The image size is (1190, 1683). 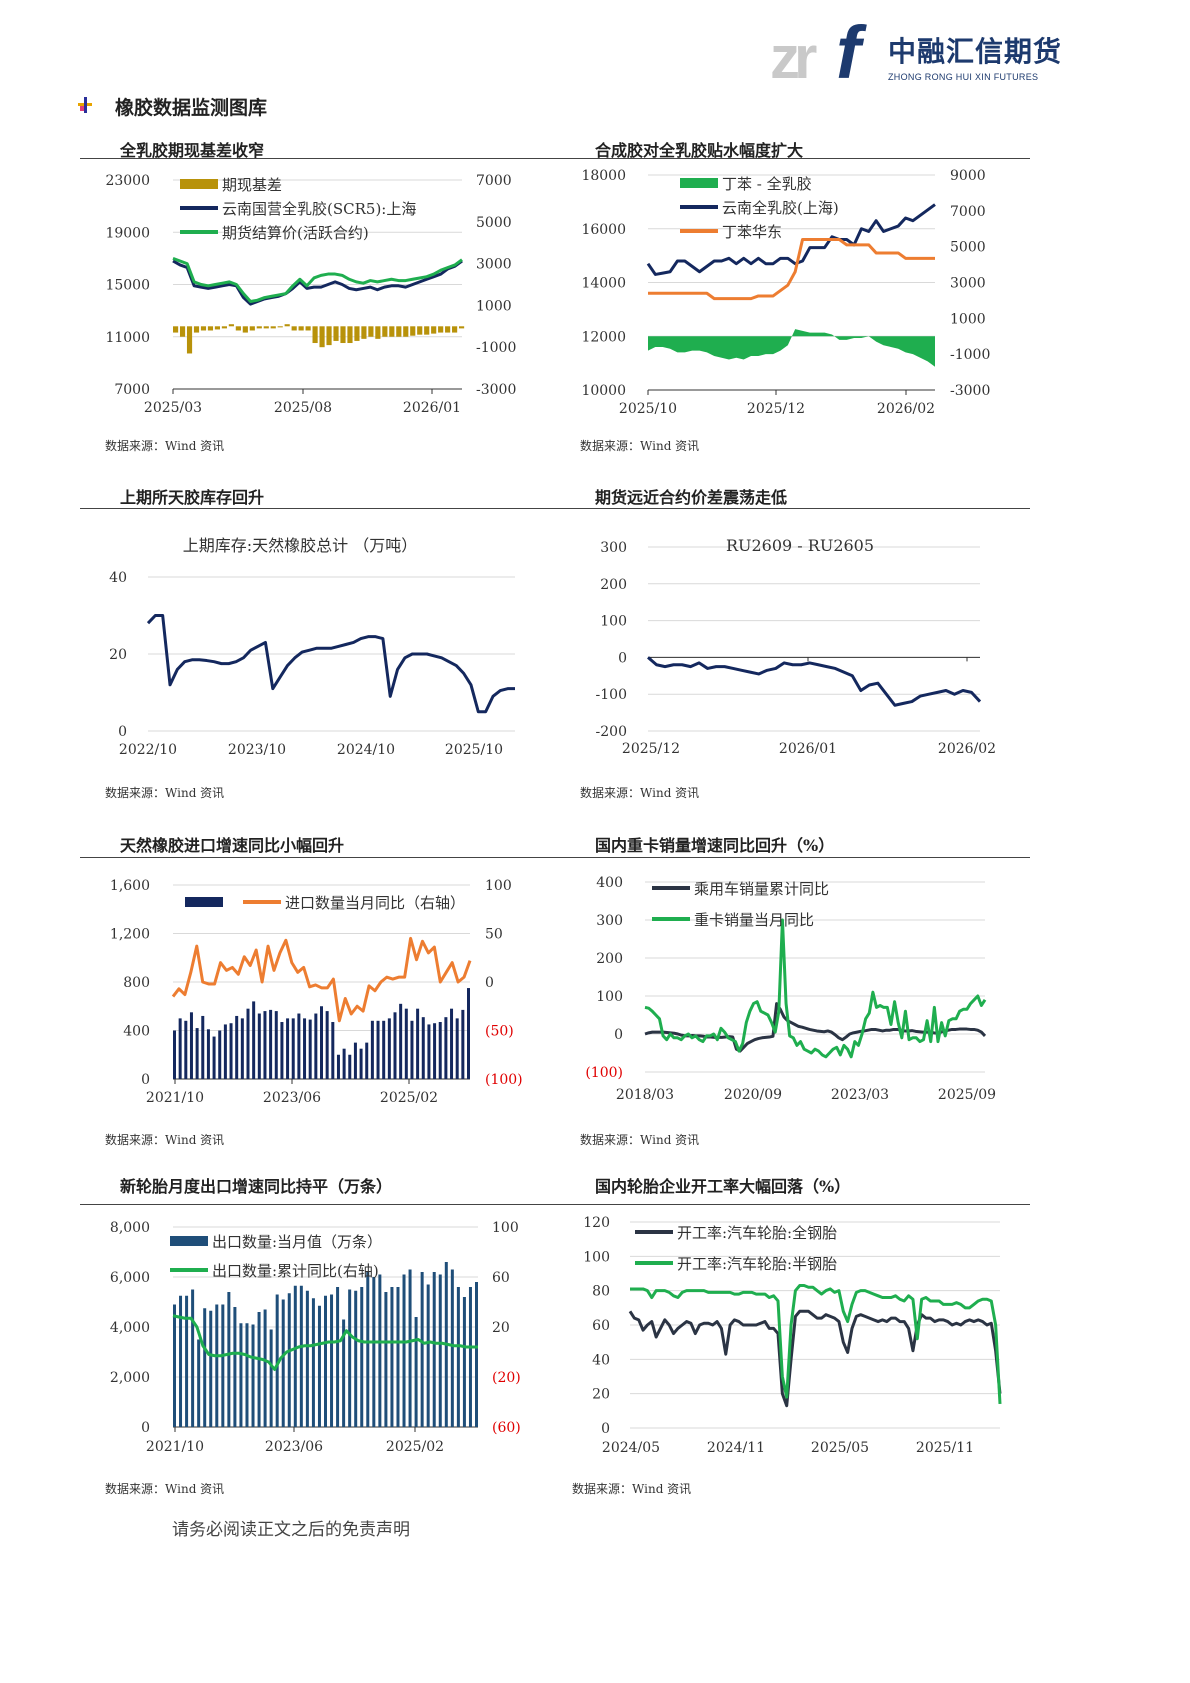 What do you see at coordinates (375, 903) in the screenshot?
I see `legend-label: 进口数量当月同比（右轴）` at bounding box center [375, 903].